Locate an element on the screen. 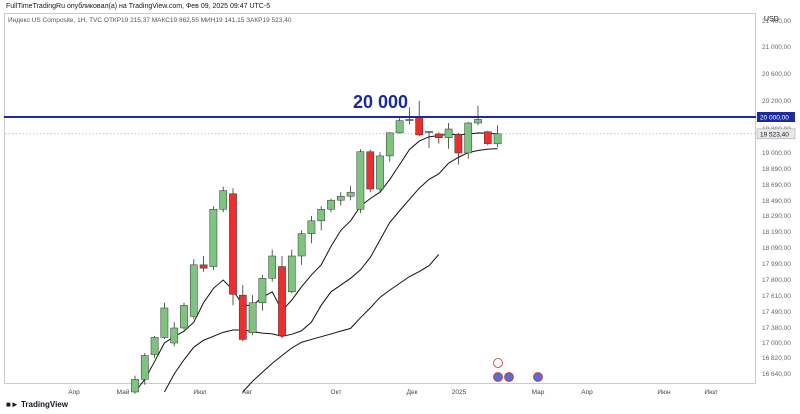 Image resolution: width=800 pixels, height=414 pixels. x-tick-label: Дек is located at coordinates (412, 392).